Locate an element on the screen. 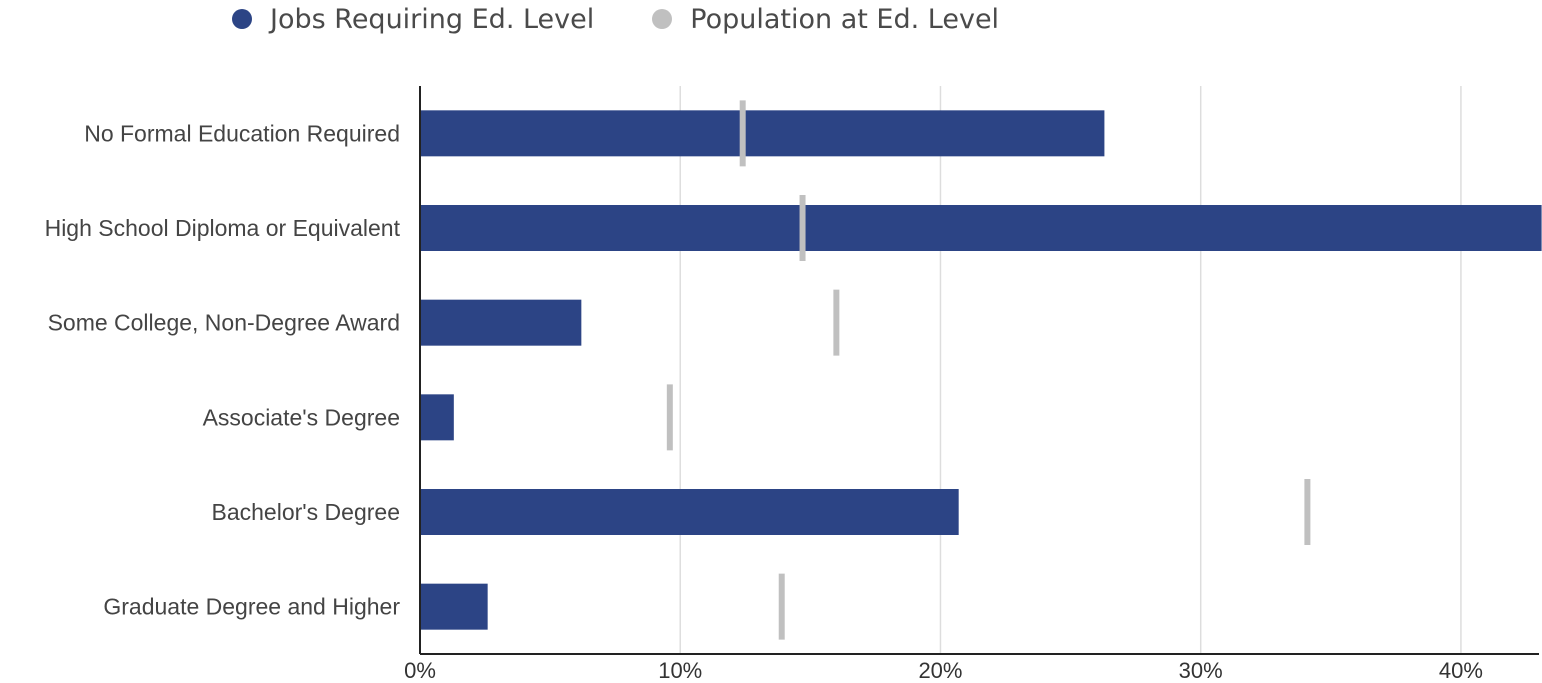 The height and width of the screenshot is (683, 1542). x-tick-label: 30% is located at coordinates (1201, 670).